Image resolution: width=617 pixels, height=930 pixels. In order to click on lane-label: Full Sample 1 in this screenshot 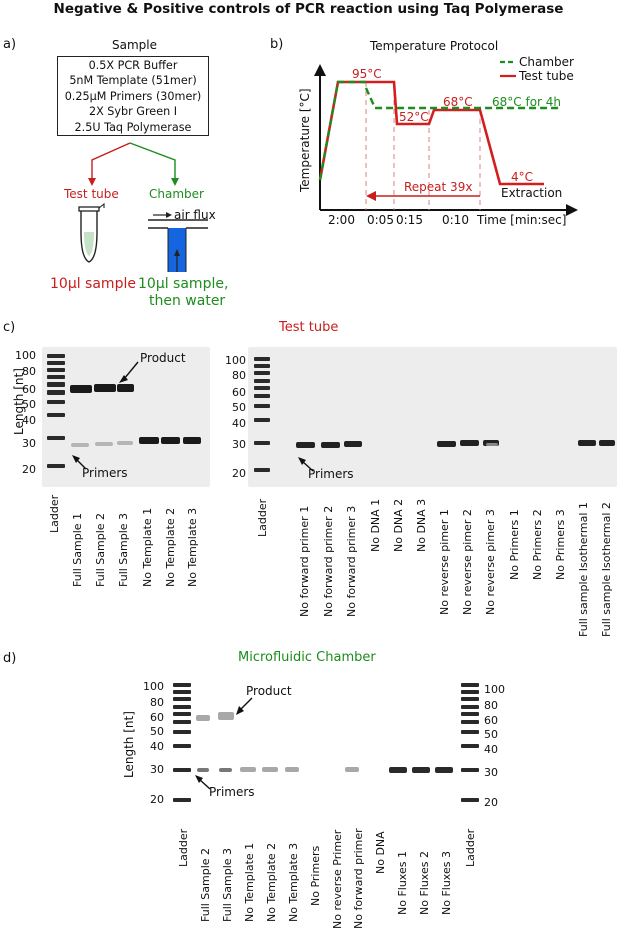, I will do `click(77, 549)`.